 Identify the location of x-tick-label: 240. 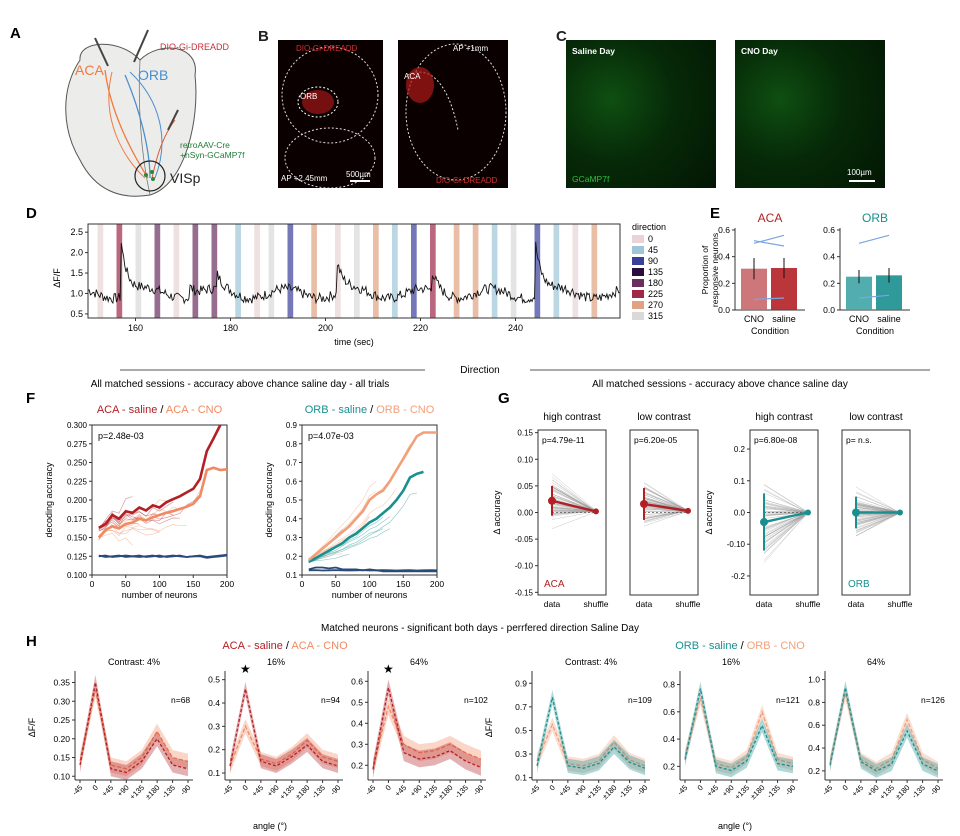
(515, 328).